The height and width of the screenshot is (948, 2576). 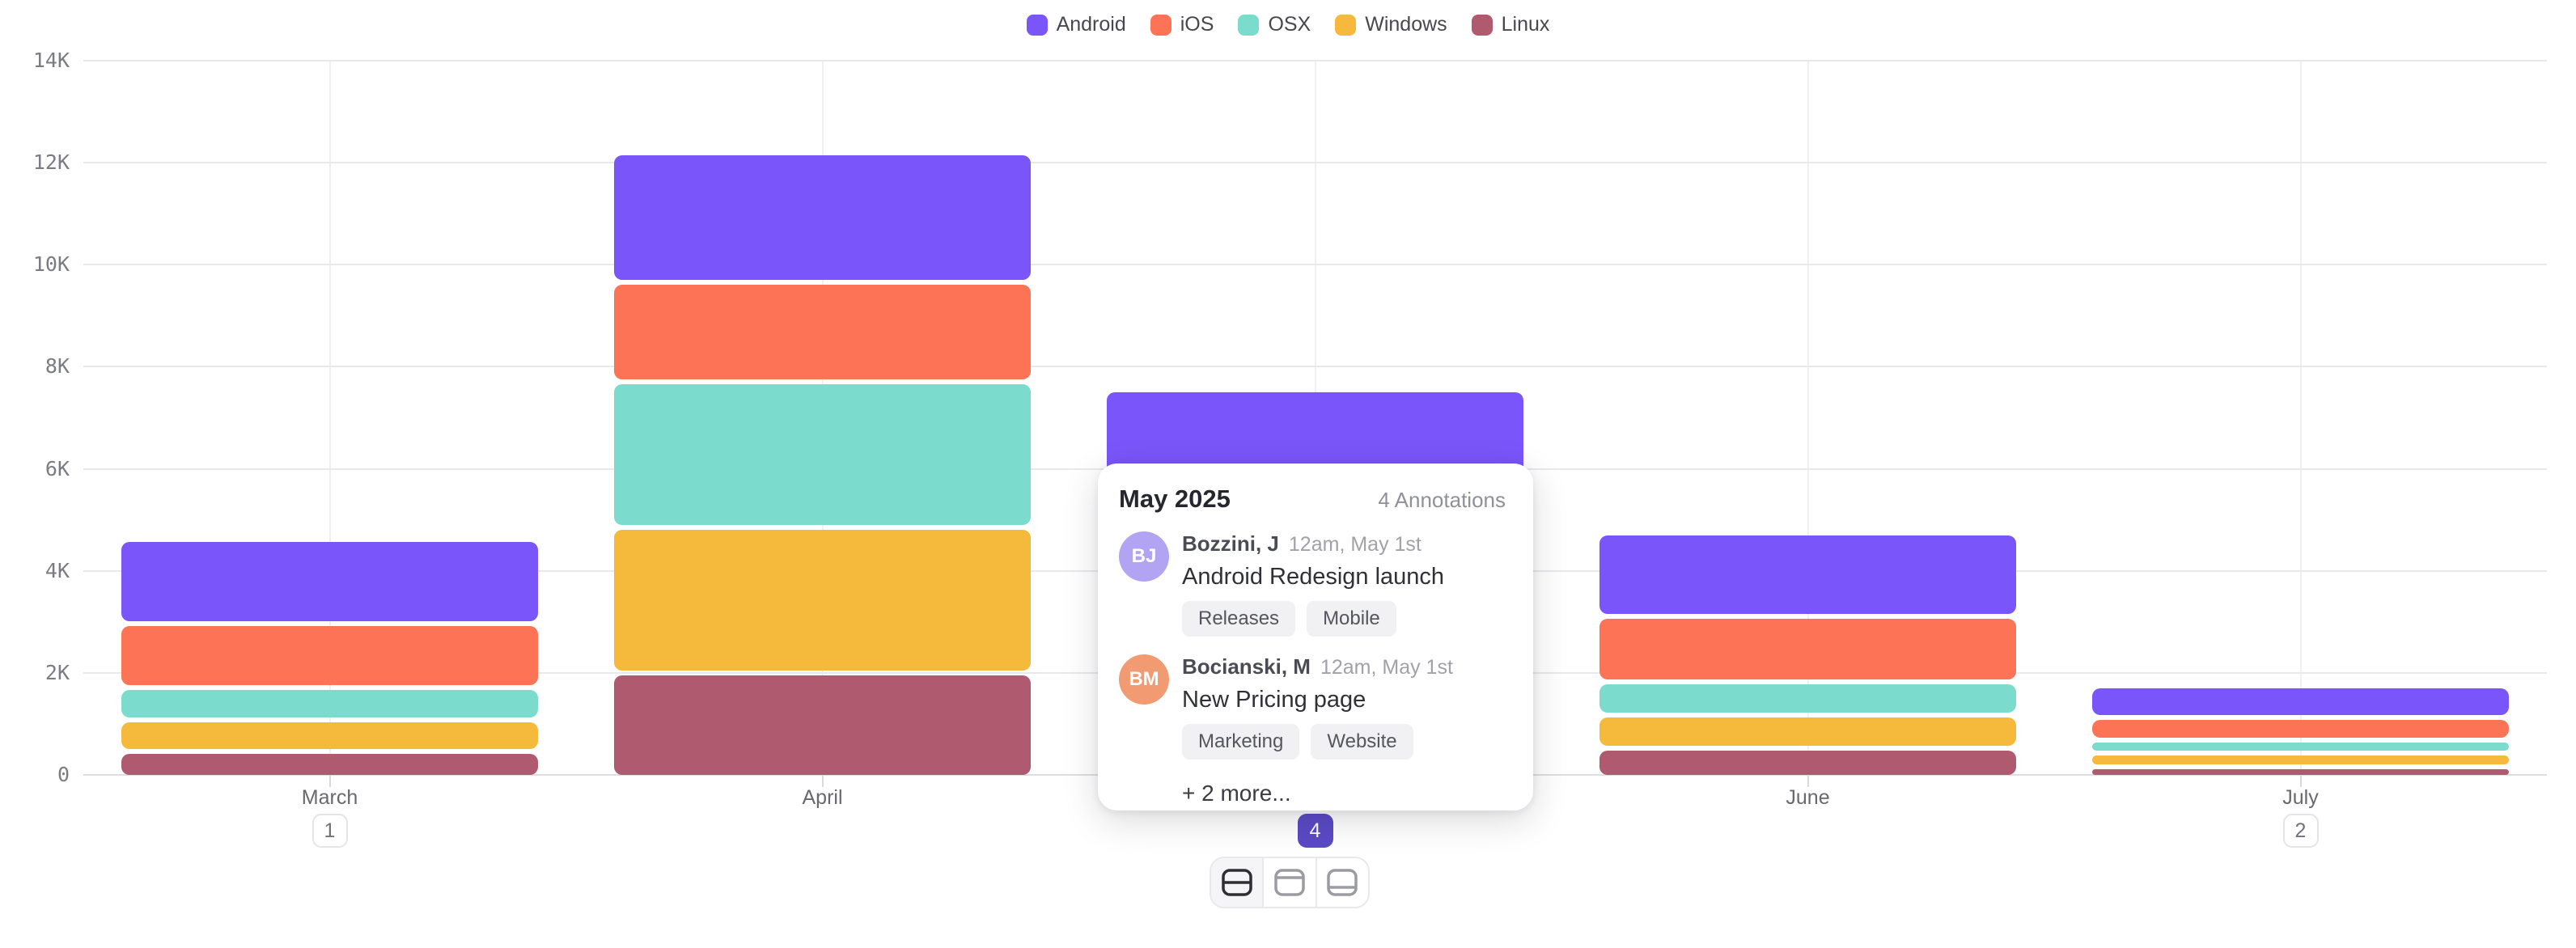 I want to click on legend-label: OSX, so click(x=1289, y=25).